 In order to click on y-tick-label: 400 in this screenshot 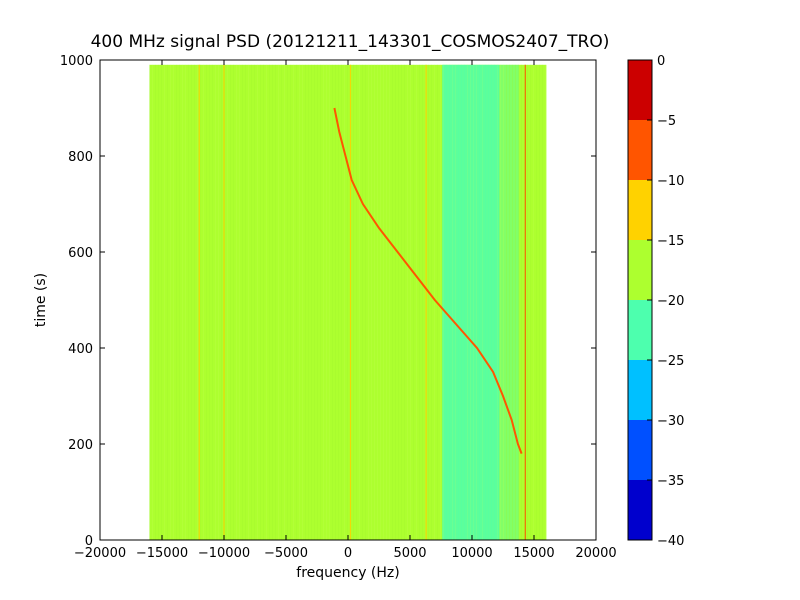, I will do `click(80, 349)`.